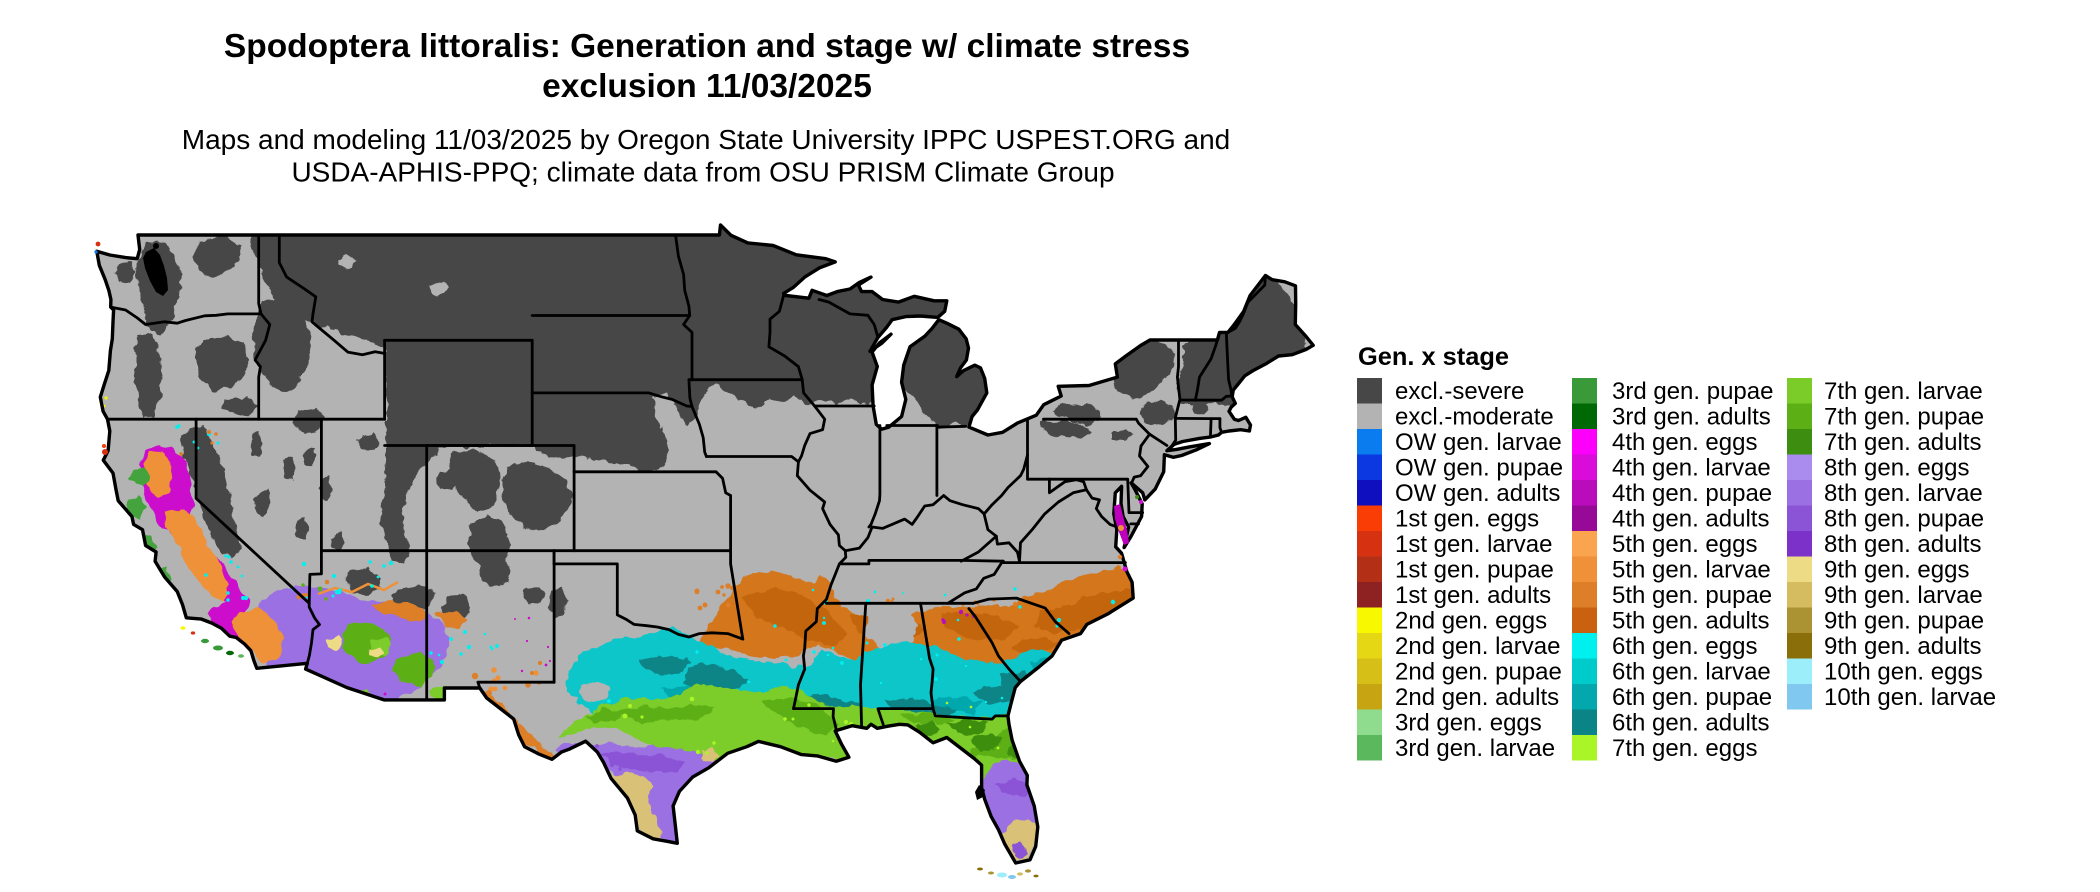 Image resolution: width=2100 pixels, height=892 pixels. Describe the element at coordinates (1690, 519) in the screenshot. I see `svg-text: 4th gen. adults` at that location.